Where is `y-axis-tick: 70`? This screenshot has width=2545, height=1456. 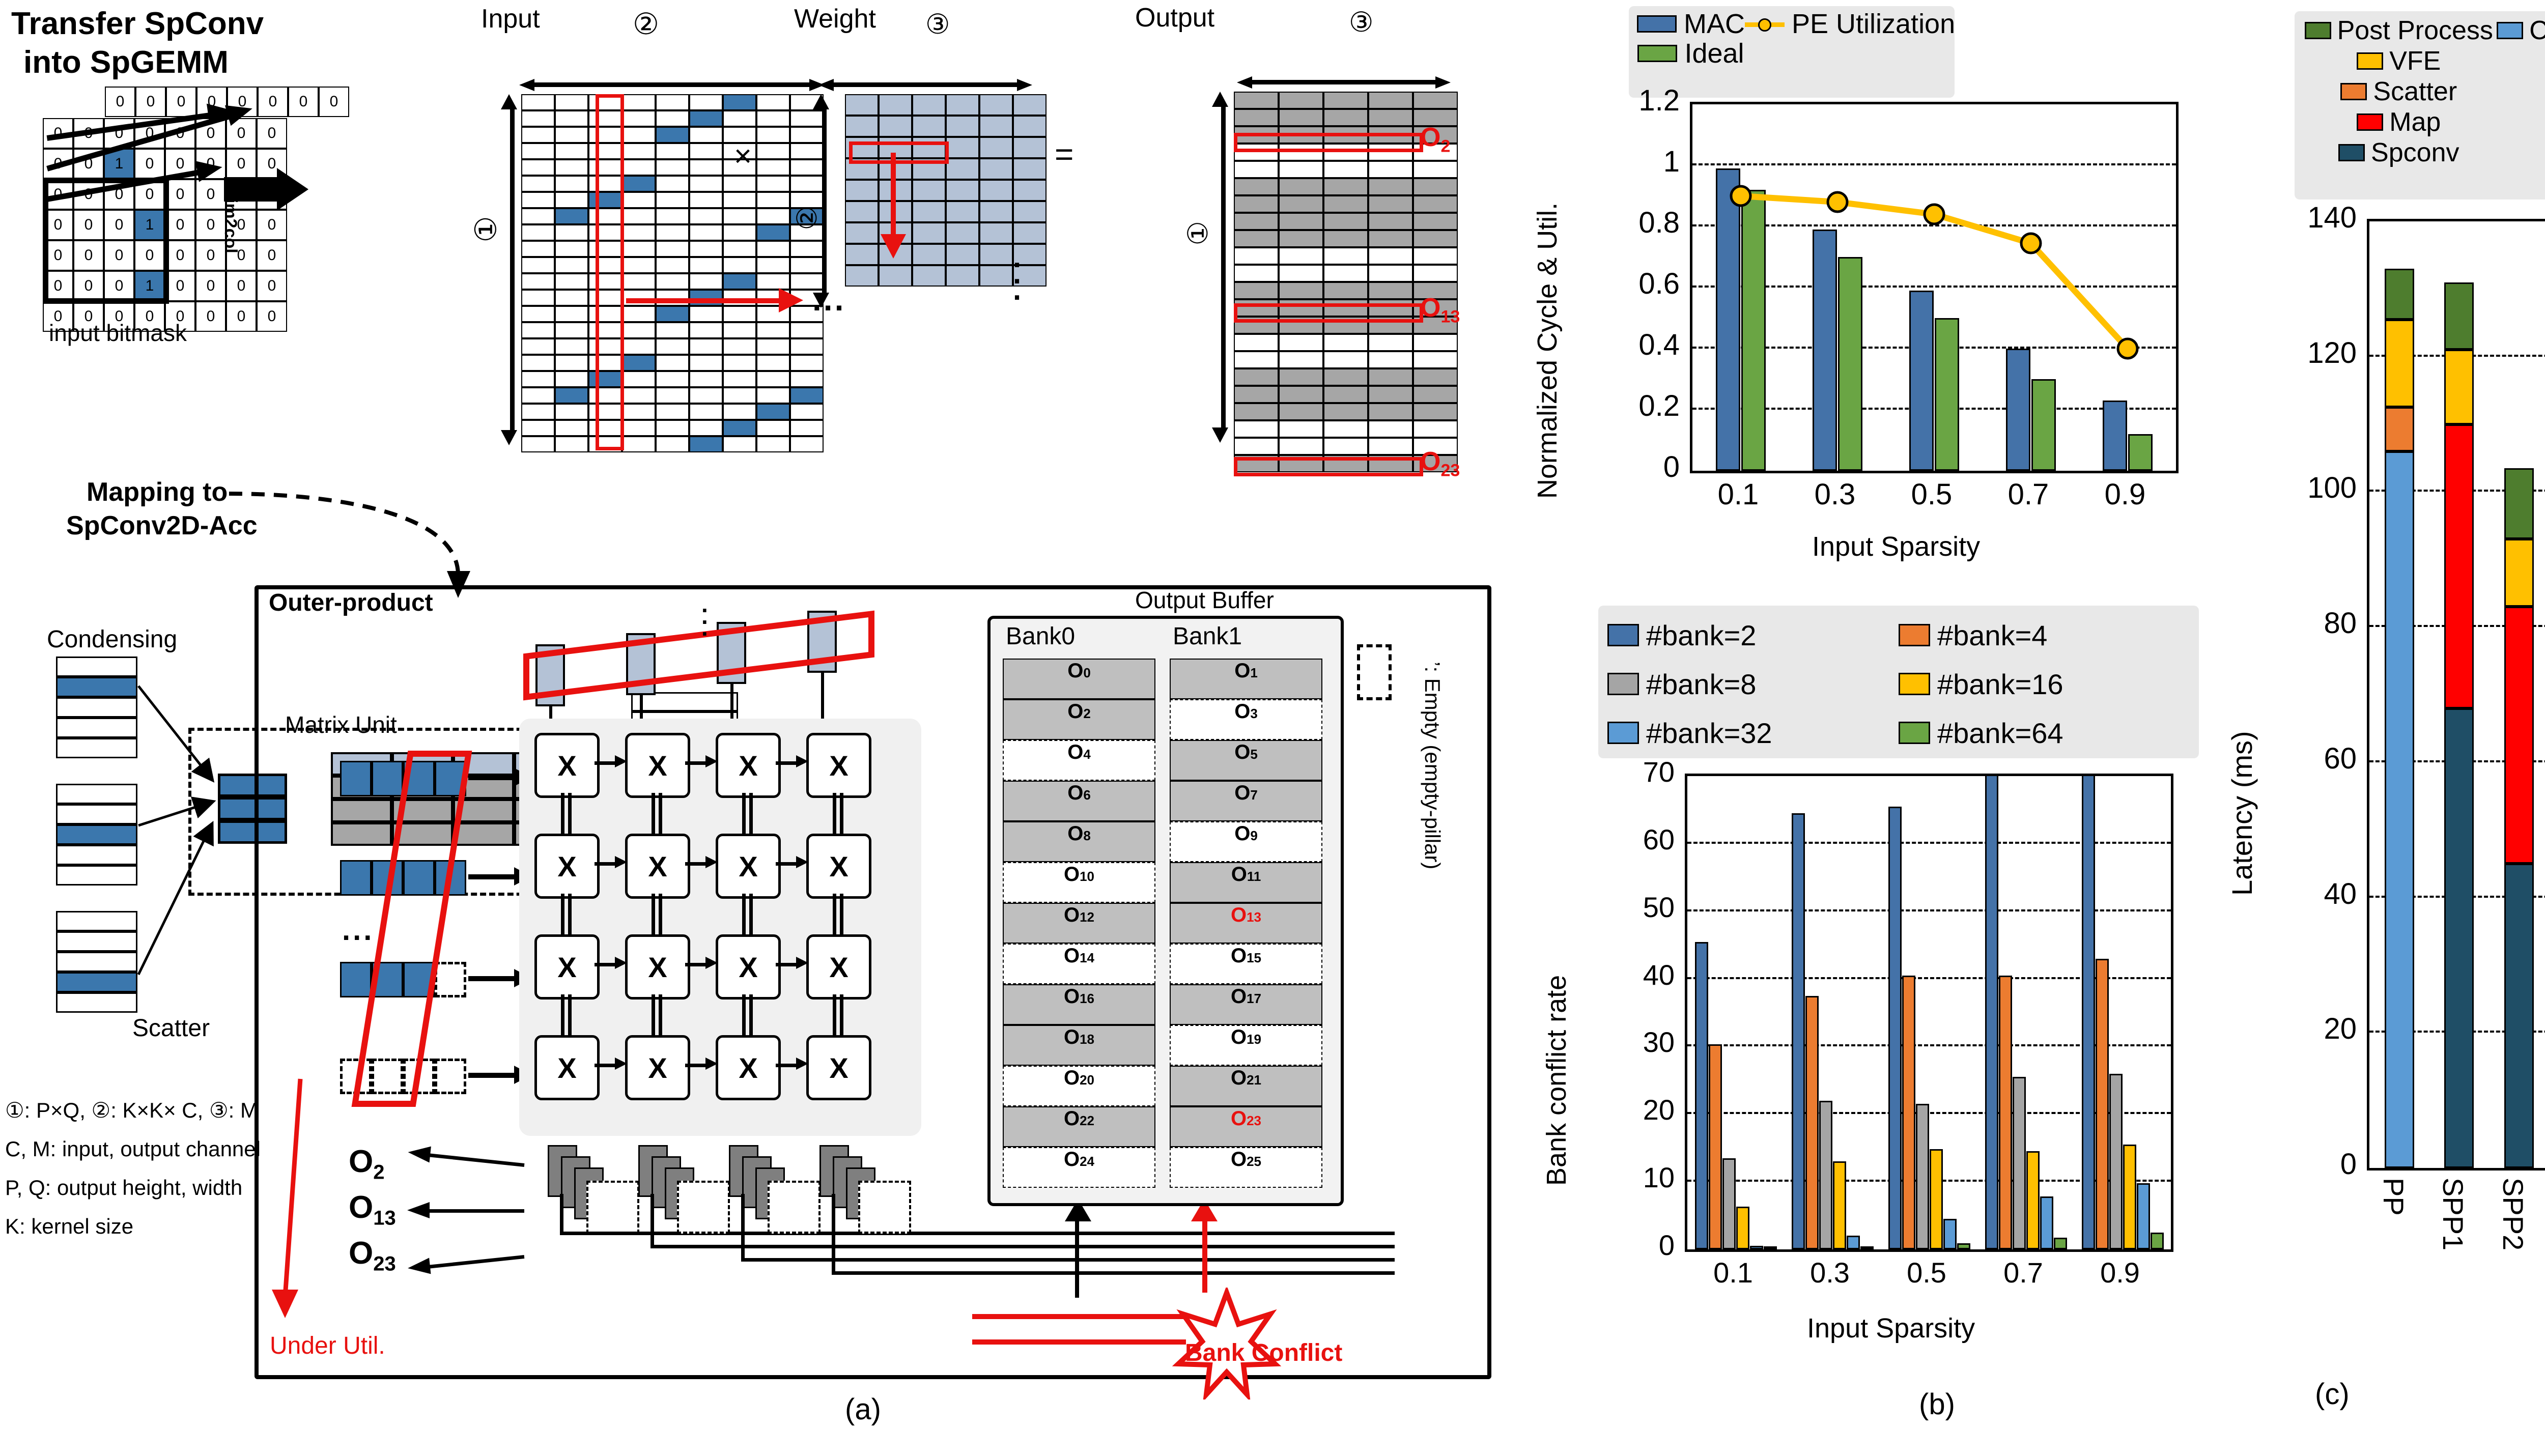
y-axis-tick: 70 is located at coordinates (1659, 772).